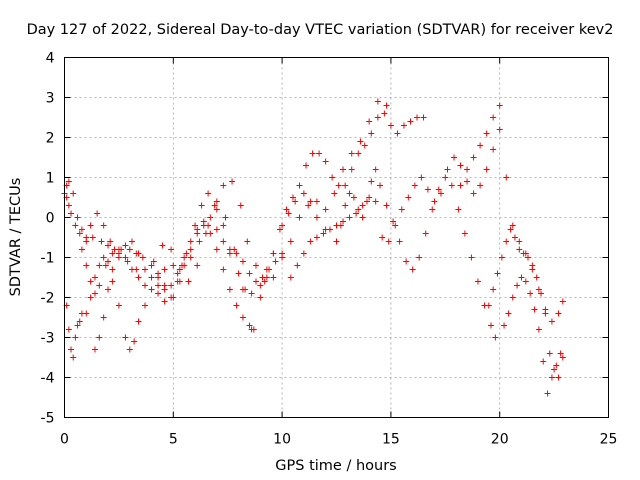 Image resolution: width=640 pixels, height=480 pixels. I want to click on y-tick-label: 4, so click(50, 59).